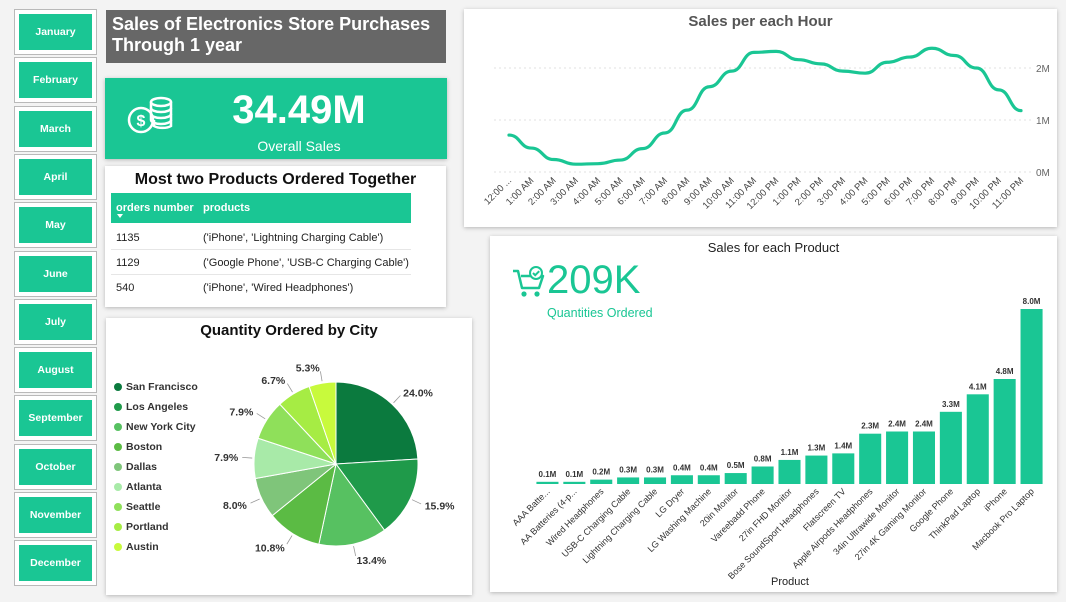 Image resolution: width=1066 pixels, height=602 pixels. What do you see at coordinates (897, 424) in the screenshot?
I see `bar-data-label: 2.4M` at bounding box center [897, 424].